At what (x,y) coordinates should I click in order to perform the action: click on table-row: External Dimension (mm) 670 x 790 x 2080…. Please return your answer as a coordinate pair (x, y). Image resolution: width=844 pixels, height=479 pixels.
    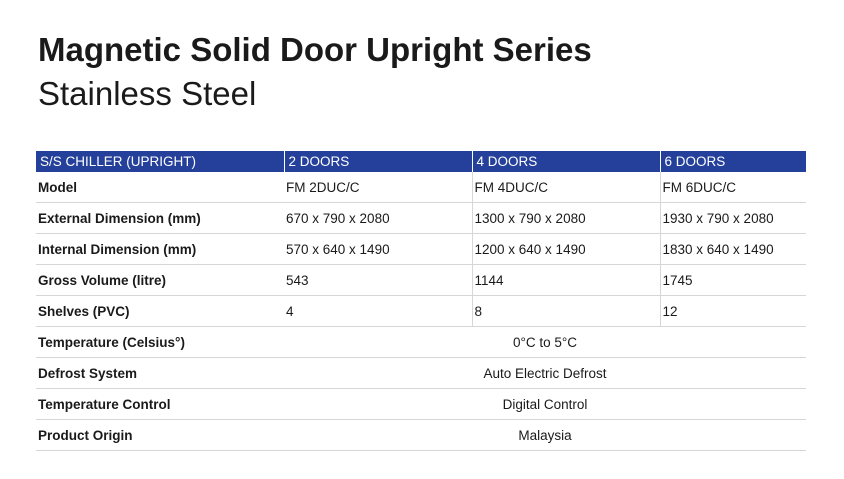
    Looking at the image, I should click on (421, 218).